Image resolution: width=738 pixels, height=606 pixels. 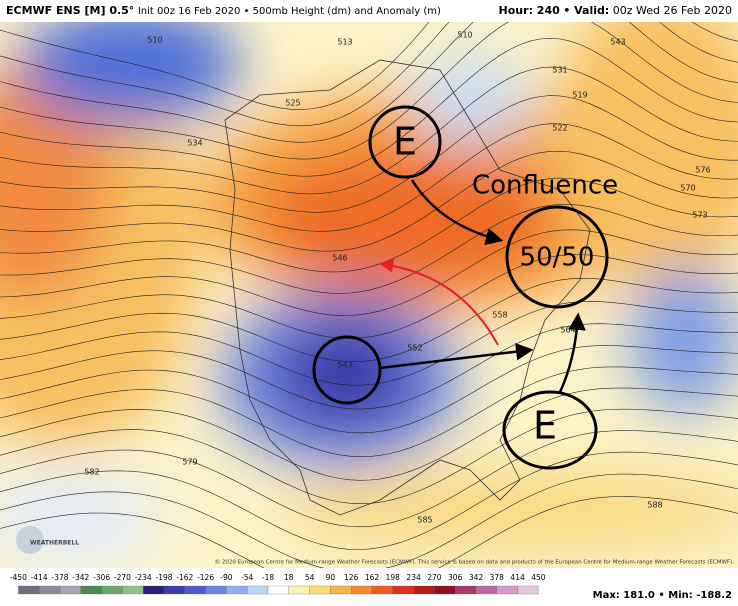 What do you see at coordinates (163, 577) in the screenshot?
I see `colorbar-tick-label: -198` at bounding box center [163, 577].